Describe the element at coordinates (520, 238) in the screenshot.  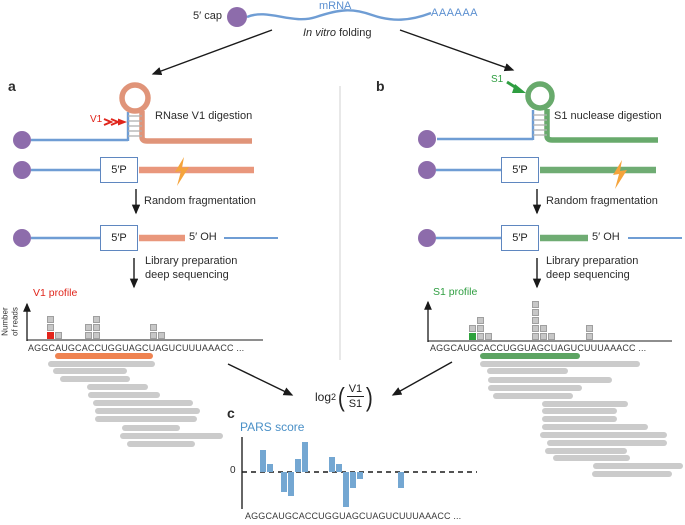
I see `five-prime-p-box-b3: 5′P` at that location.